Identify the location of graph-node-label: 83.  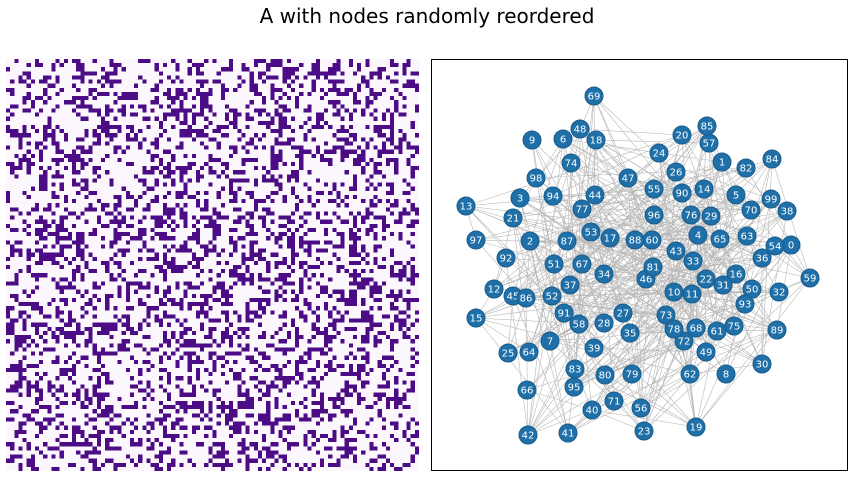
(575, 370).